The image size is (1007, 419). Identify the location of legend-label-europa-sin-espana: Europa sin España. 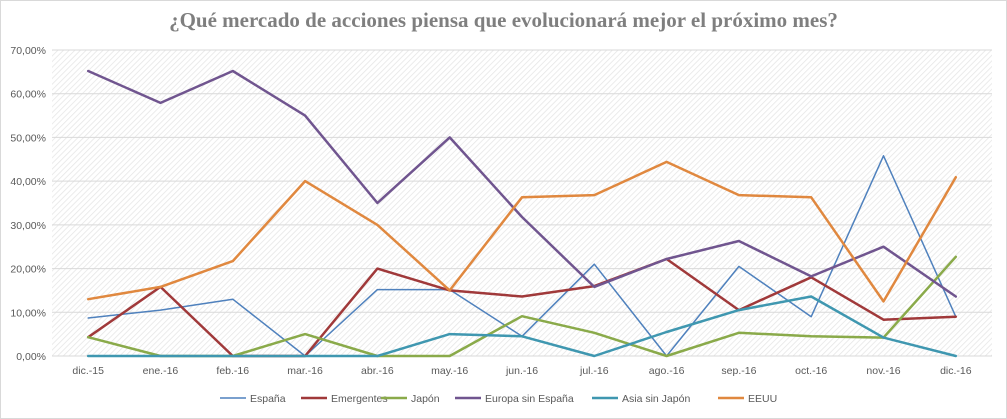
(529, 399).